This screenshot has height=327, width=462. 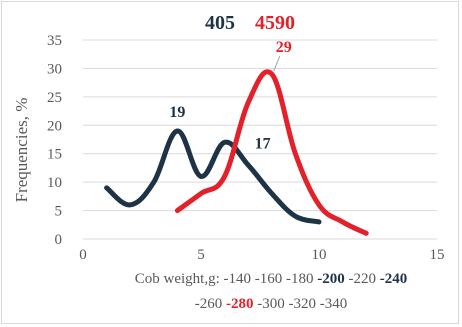 What do you see at coordinates (220, 23) in the screenshot?
I see `series-label-405: 405` at bounding box center [220, 23].